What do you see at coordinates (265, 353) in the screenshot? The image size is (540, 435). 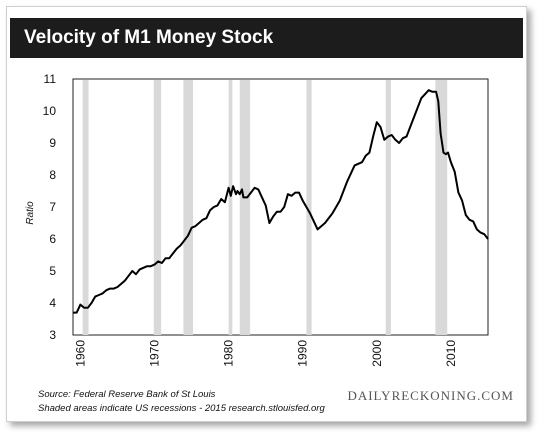 I see `x-axis-ticks: 1960 1970 1980 1990 2000 2010` at bounding box center [265, 353].